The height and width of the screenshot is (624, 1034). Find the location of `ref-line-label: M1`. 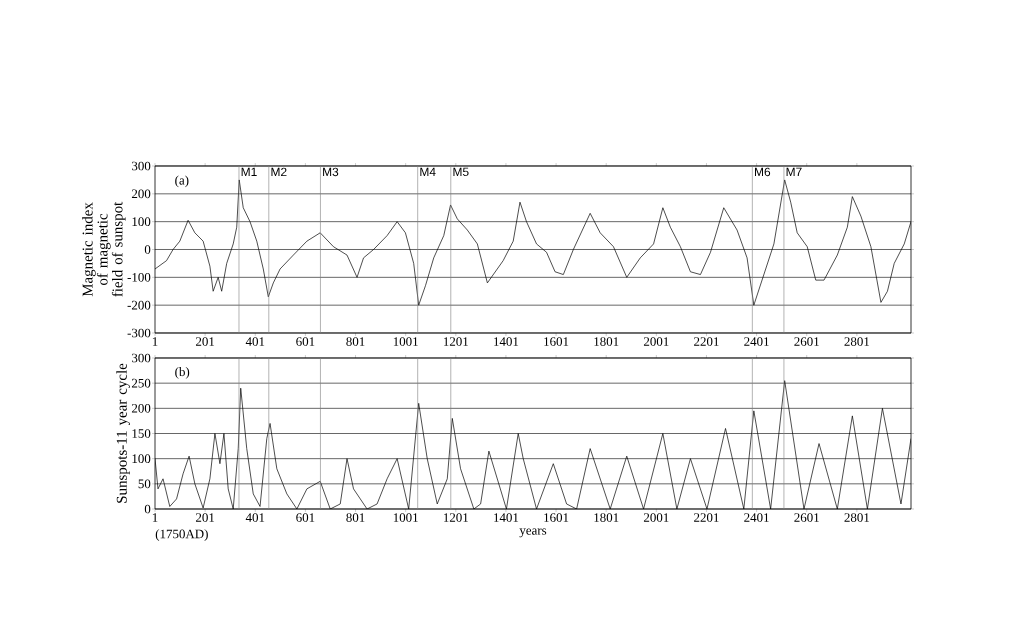

ref-line-label: M1 is located at coordinates (249, 171).